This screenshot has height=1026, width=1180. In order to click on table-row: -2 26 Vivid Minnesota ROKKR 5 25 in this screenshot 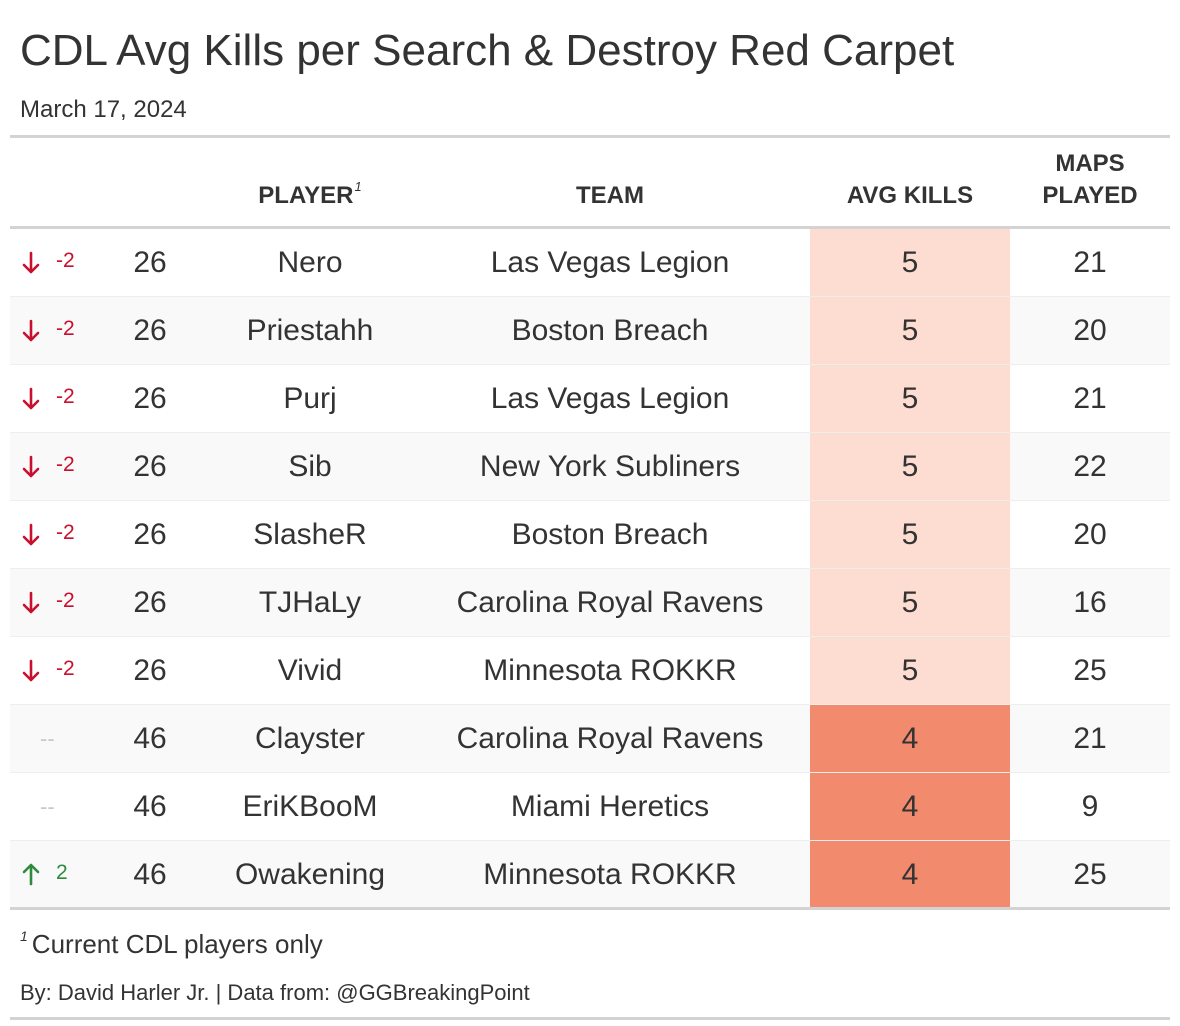, I will do `click(590, 671)`.